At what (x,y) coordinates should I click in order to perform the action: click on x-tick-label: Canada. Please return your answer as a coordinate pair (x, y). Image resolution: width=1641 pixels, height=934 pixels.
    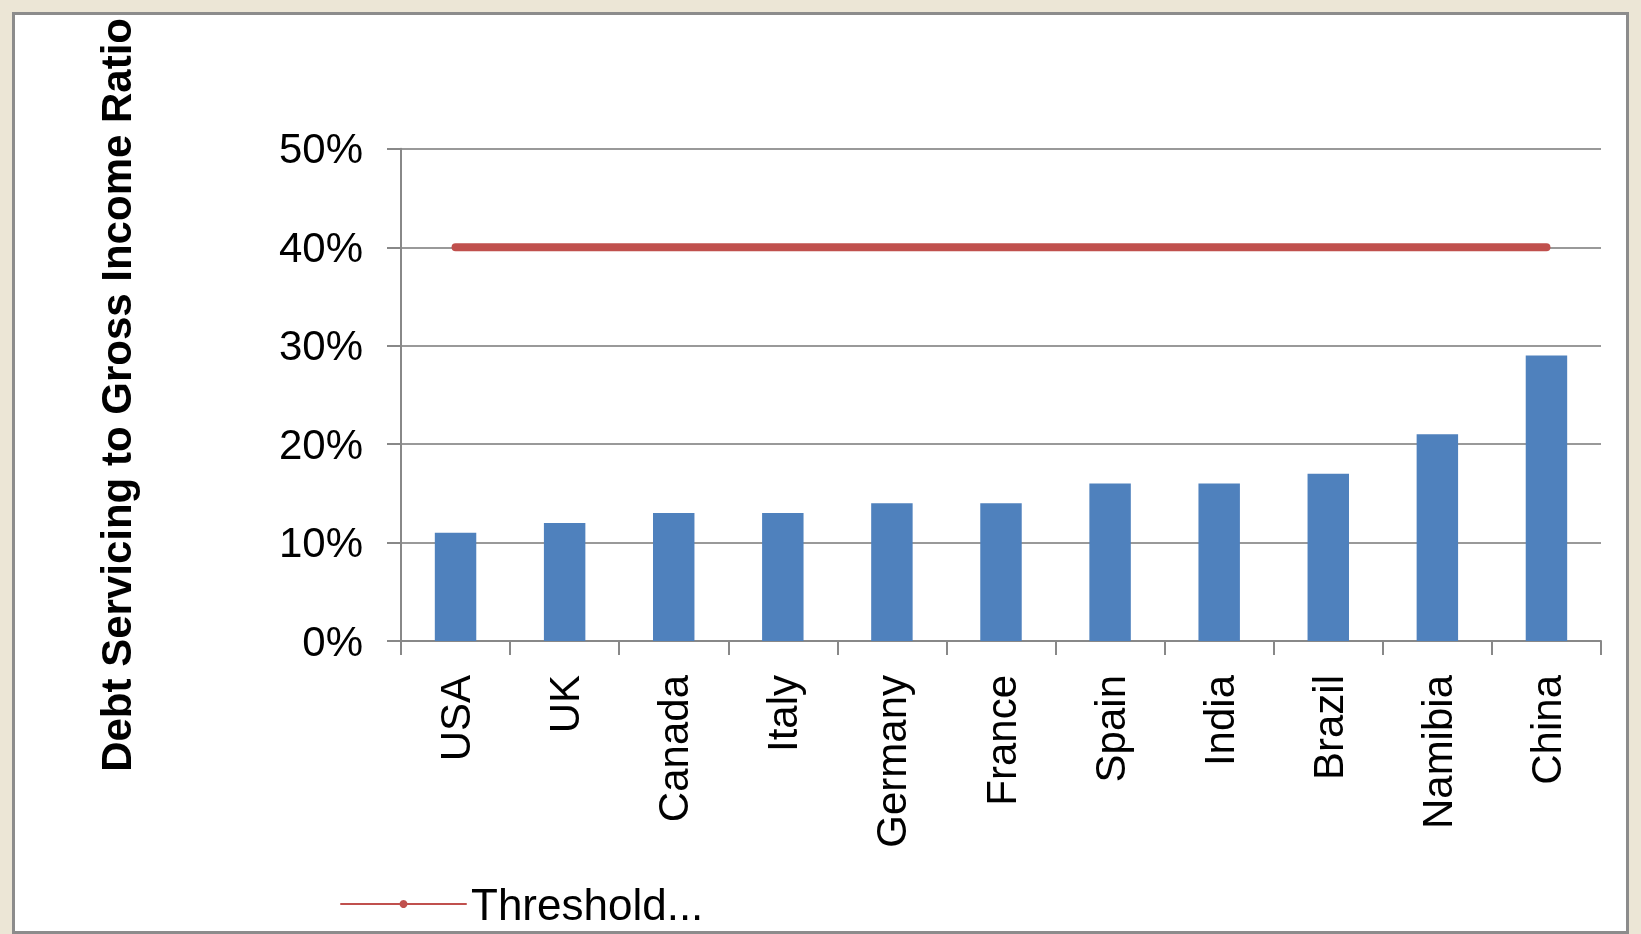
    Looking at the image, I should click on (674, 748).